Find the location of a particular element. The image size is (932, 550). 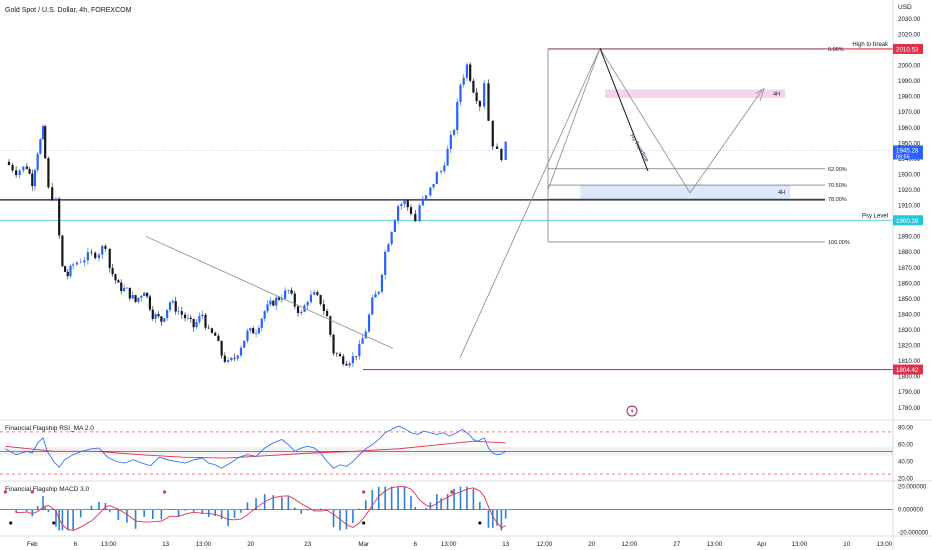

chart-title: Gold Spot / U.S. Dollar, 4h, FOREXCOM is located at coordinates (68, 10).